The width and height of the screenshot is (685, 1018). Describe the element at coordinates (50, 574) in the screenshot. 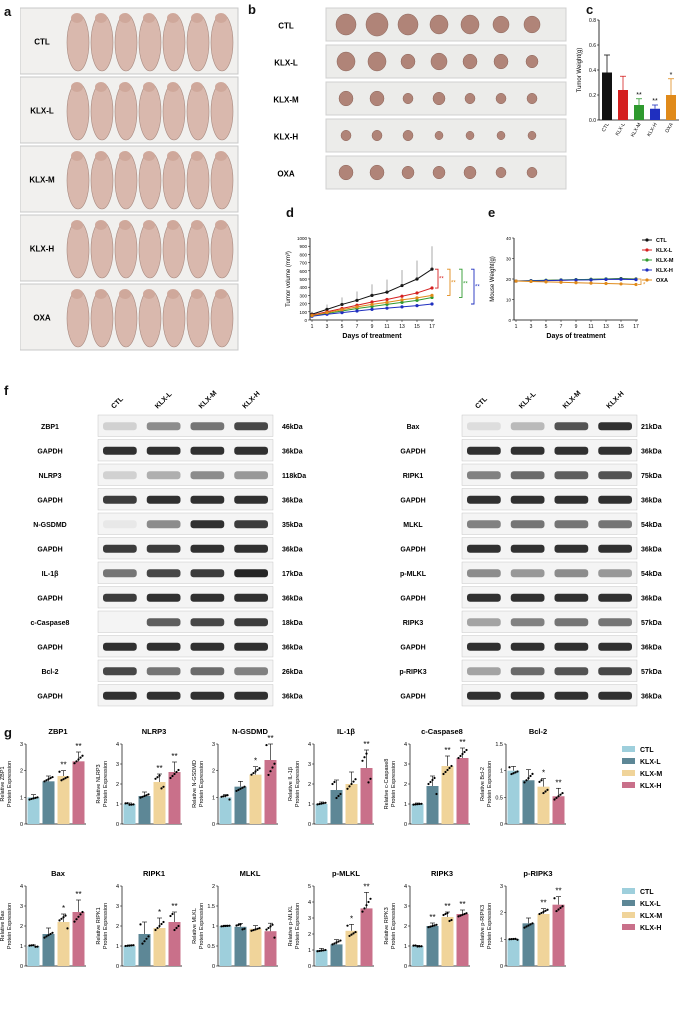

I see `blot-protein-label: IL-1β` at that location.